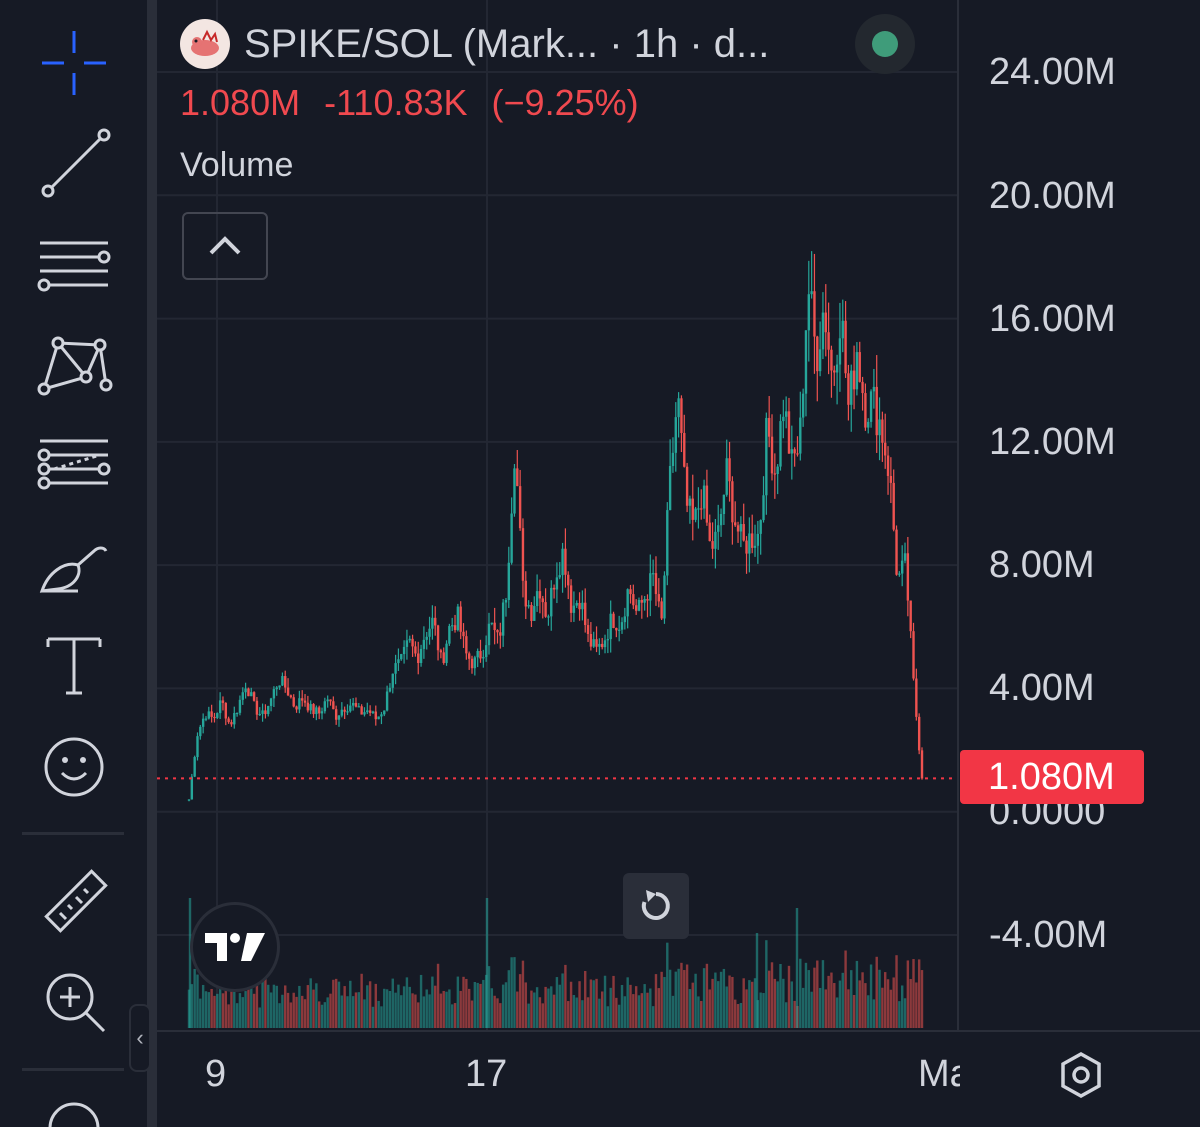  Describe the element at coordinates (140, 1038) in the screenshot. I see `collapse-toolbar-handle: ‹` at that location.